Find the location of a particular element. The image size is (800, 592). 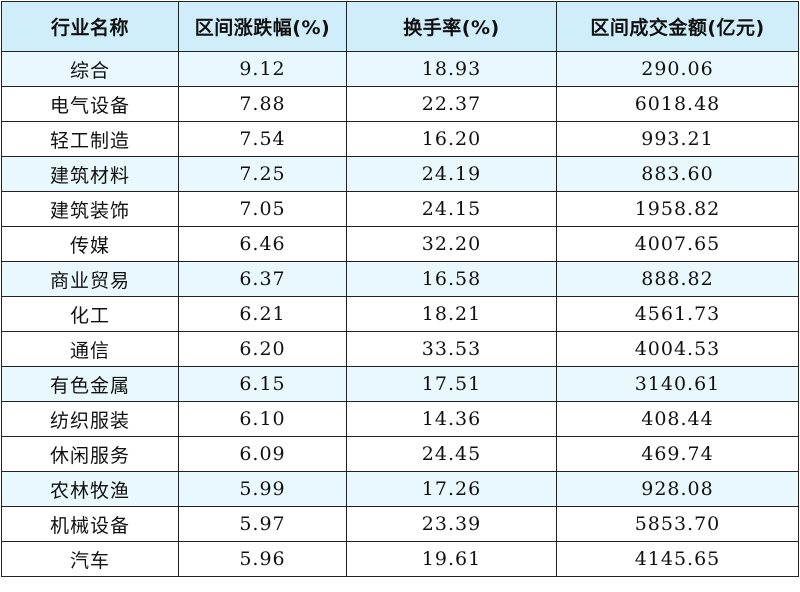

cell-interval-change: 6.46 is located at coordinates (262, 244).